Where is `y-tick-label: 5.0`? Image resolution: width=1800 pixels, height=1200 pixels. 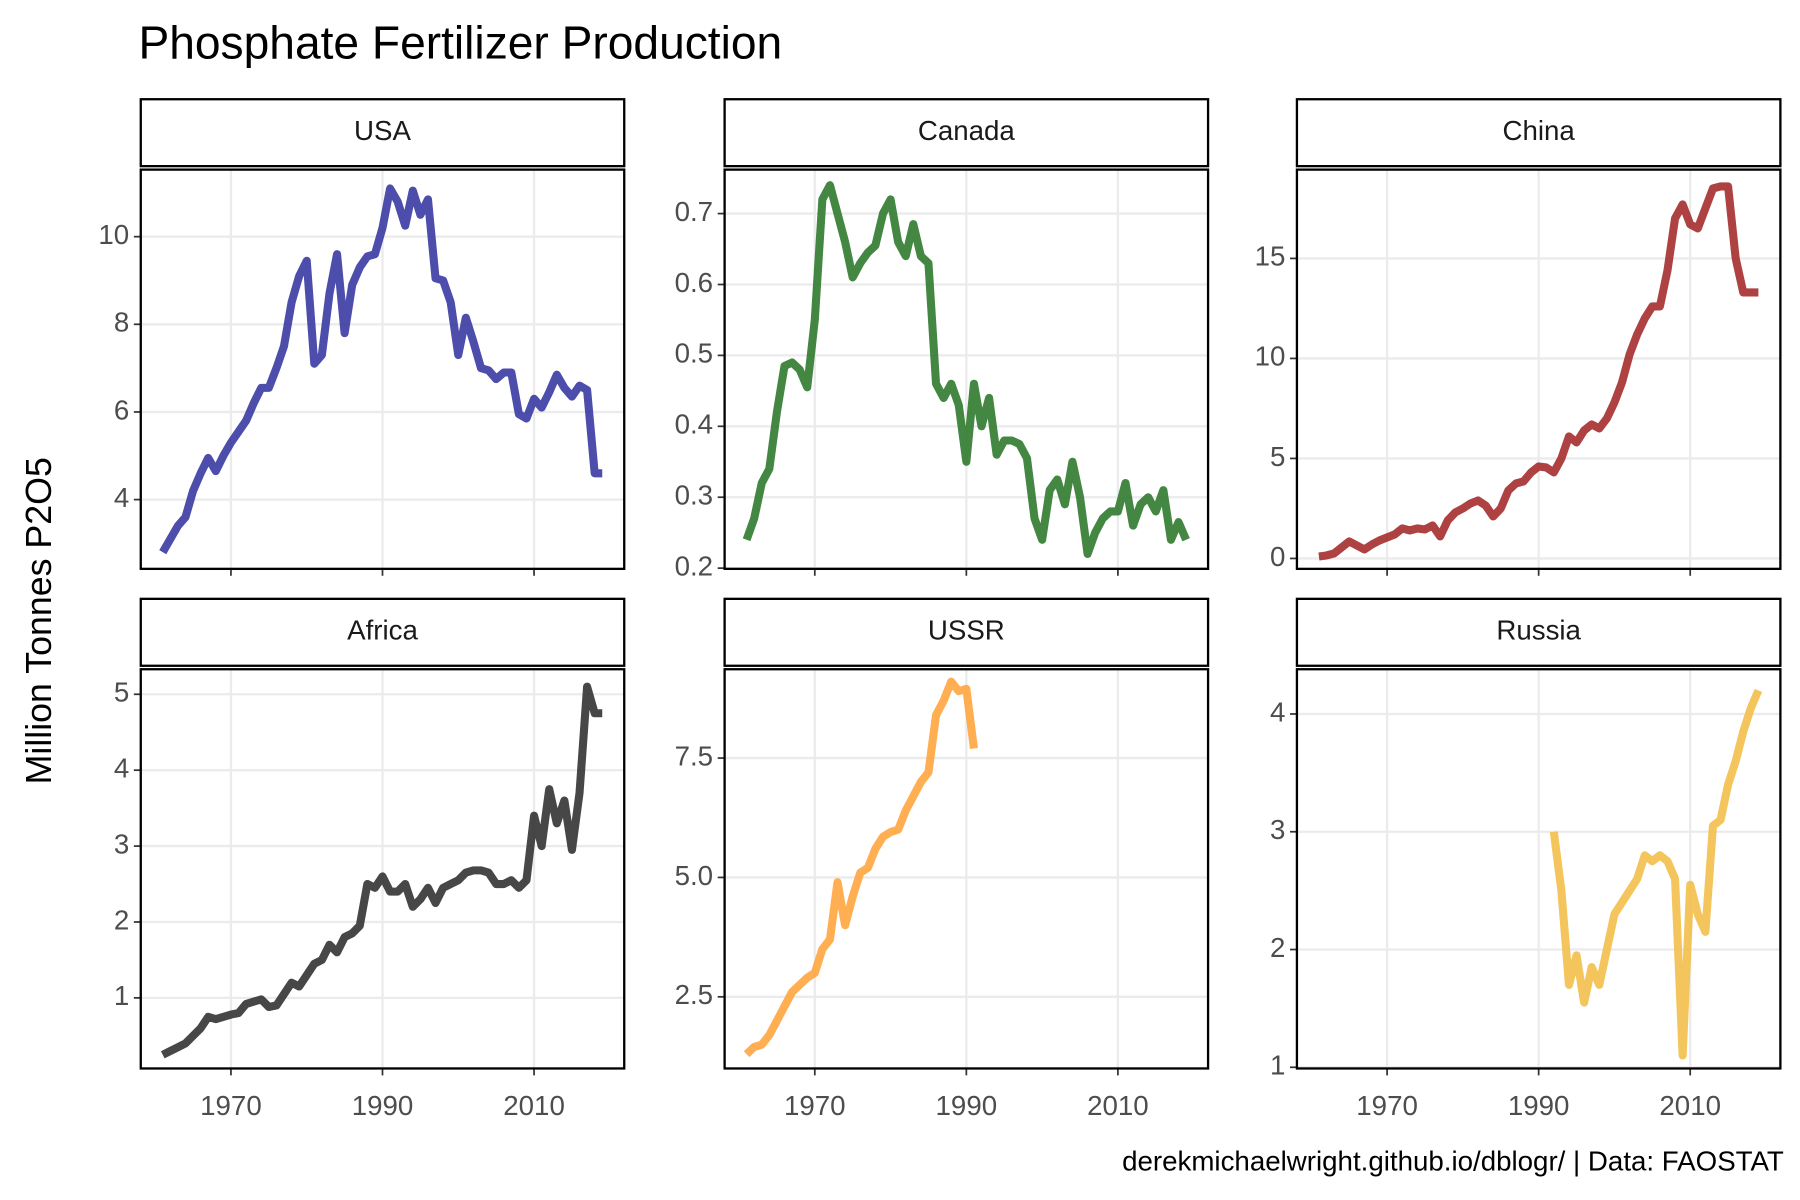 y-tick-label: 5.0 is located at coordinates (694, 875).